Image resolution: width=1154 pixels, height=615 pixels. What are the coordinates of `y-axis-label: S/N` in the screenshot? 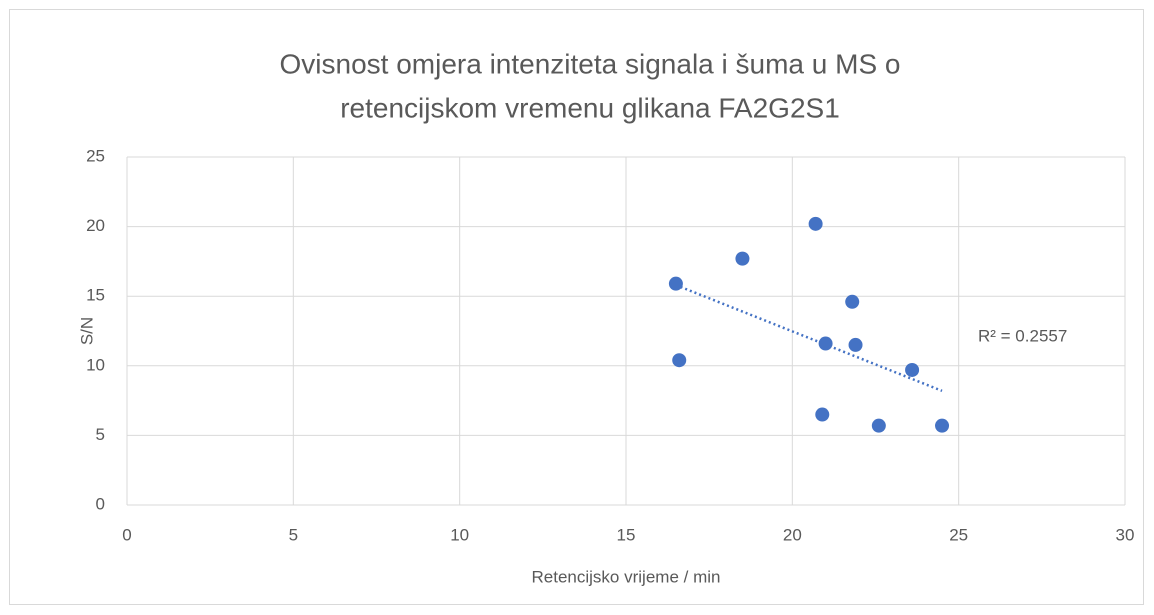 It's located at (86, 331).